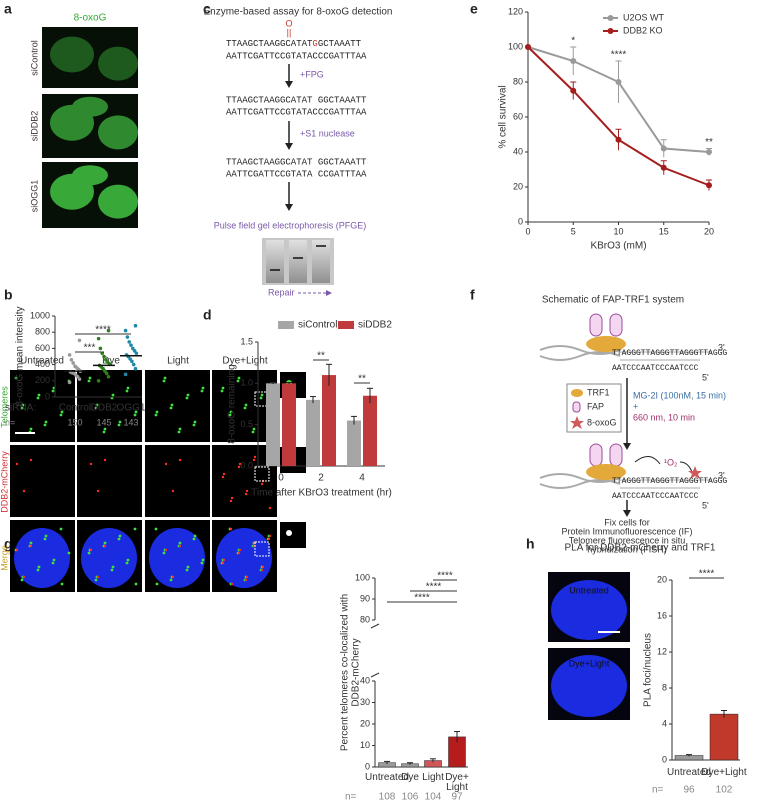 Image resolution: width=759 pixels, height=804 pixels. What do you see at coordinates (433, 797) in the screenshot?
I see `n-value: 104` at bounding box center [433, 797].